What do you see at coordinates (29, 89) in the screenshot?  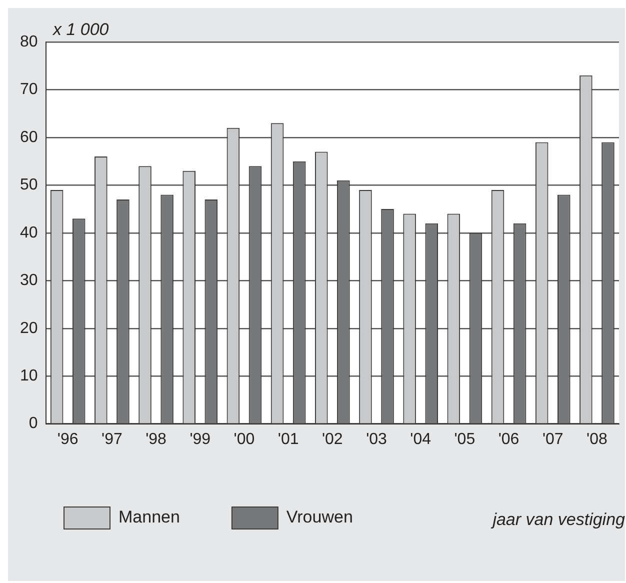 I see `y-tick-label: 70` at bounding box center [29, 89].